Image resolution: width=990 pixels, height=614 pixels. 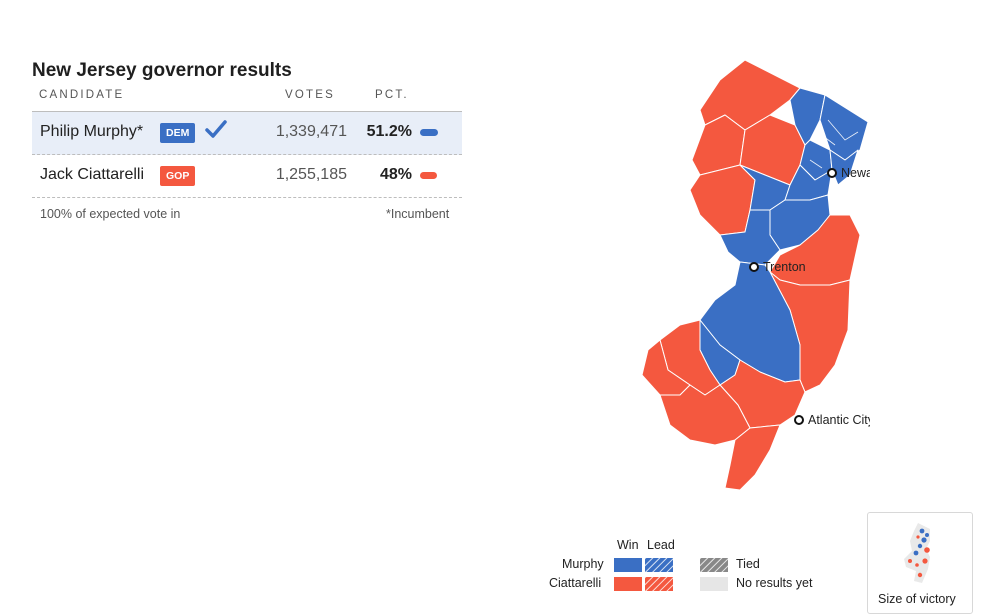 What do you see at coordinates (628, 565) in the screenshot?
I see `legend-swatch-murphy-win` at bounding box center [628, 565].